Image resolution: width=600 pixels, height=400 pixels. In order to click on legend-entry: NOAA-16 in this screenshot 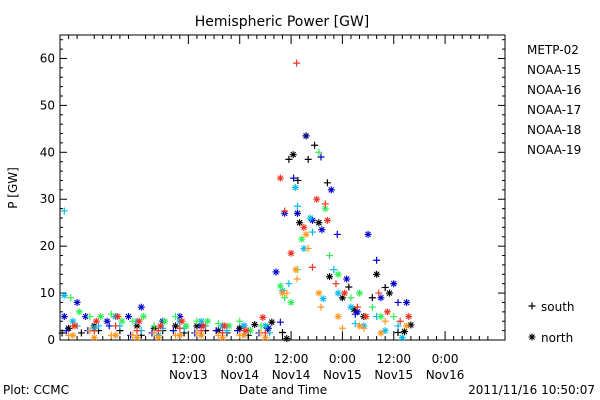, I will do `click(554, 90)`.